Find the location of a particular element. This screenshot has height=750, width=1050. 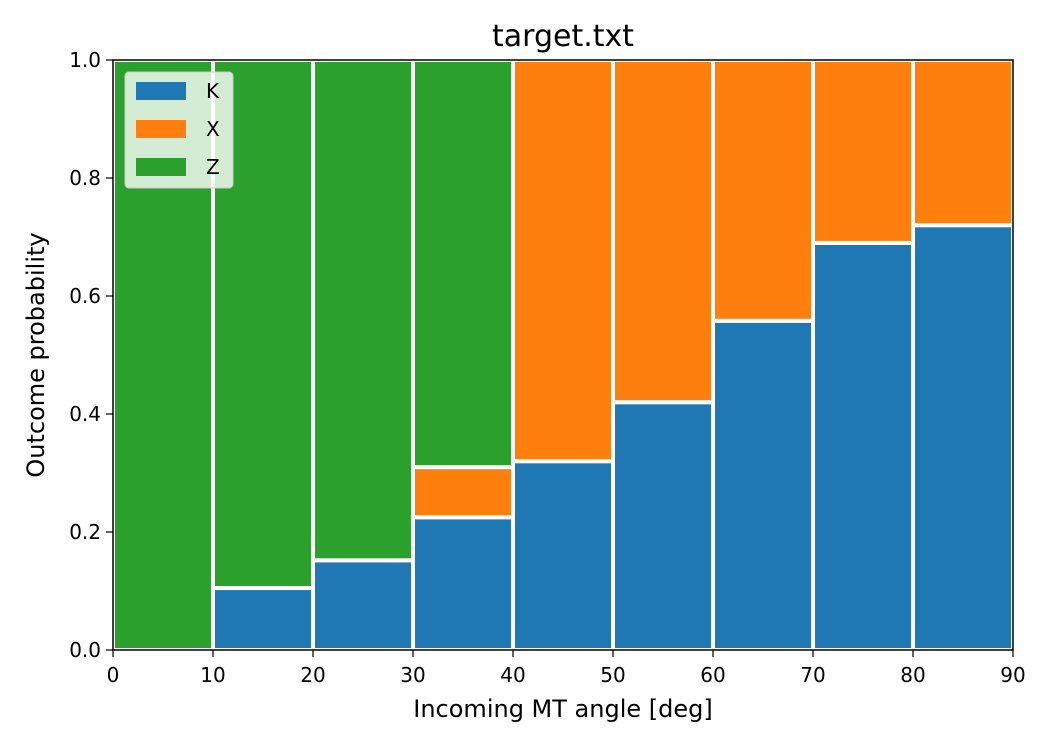

y-tick-label-3: 0.6 is located at coordinates (85, 296).